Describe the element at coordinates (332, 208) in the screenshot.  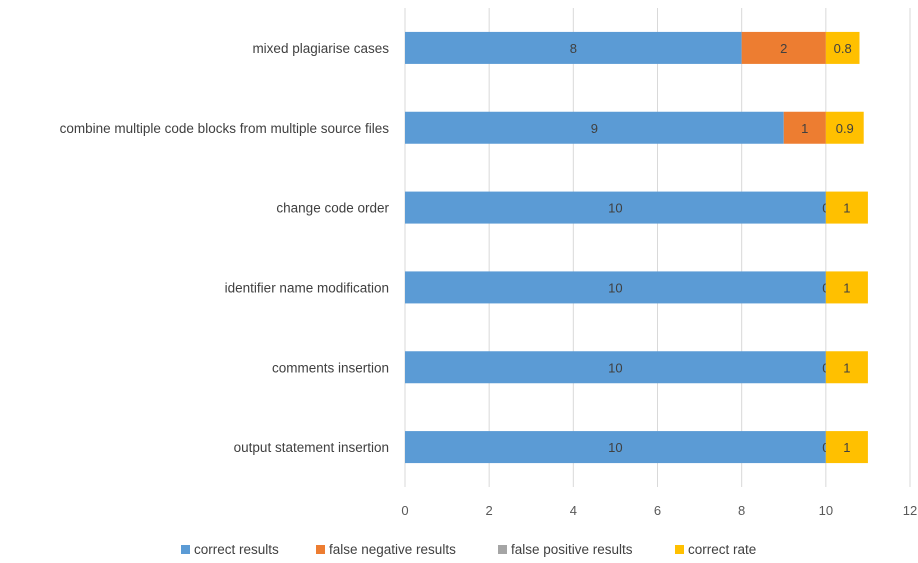
I see `category-label: change code order` at that location.